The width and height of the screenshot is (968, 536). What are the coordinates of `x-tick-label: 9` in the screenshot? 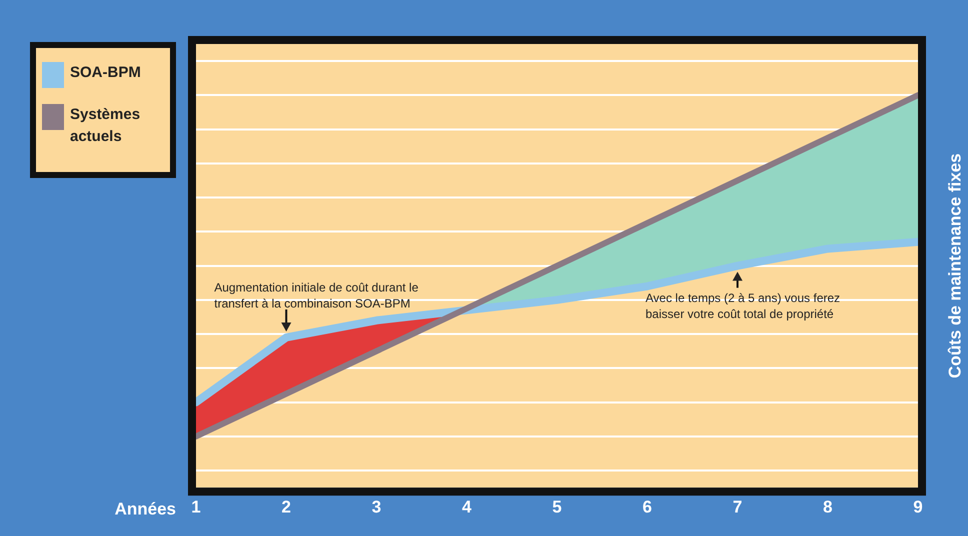 It's located at (918, 506).